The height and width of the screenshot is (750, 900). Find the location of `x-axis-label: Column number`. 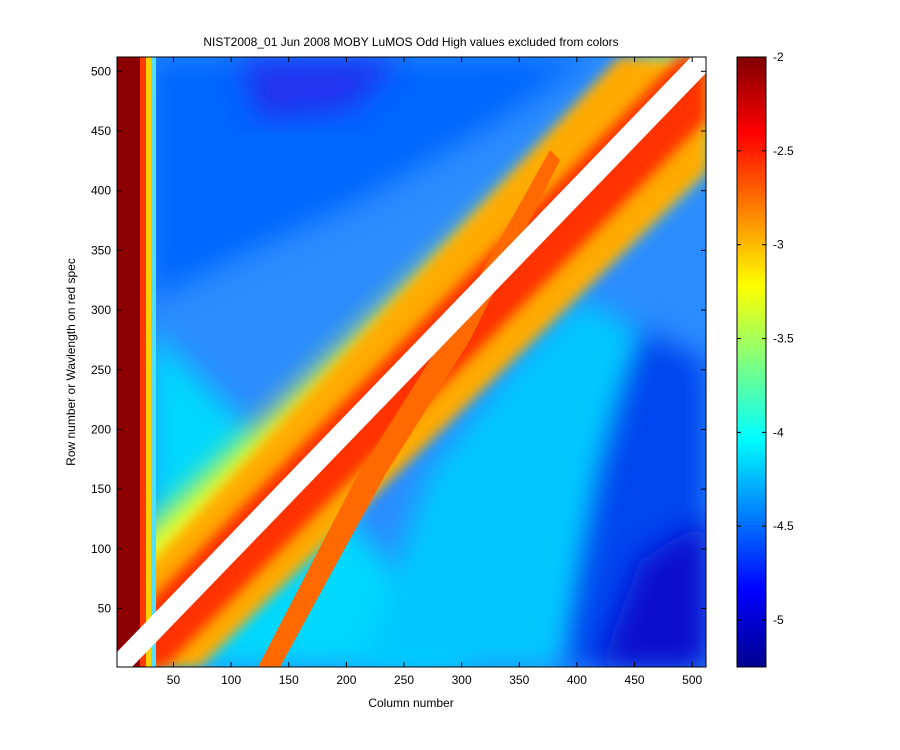

x-axis-label: Column number is located at coordinates (410, 703).